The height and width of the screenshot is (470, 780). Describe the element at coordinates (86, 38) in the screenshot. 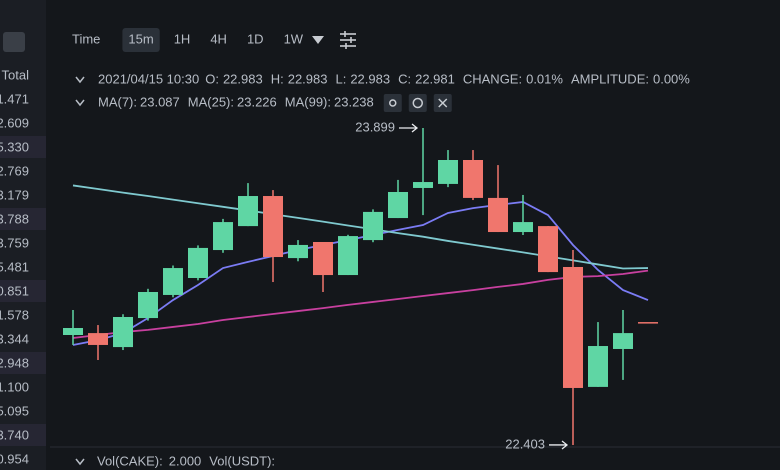

I see `interval-button: Time` at that location.